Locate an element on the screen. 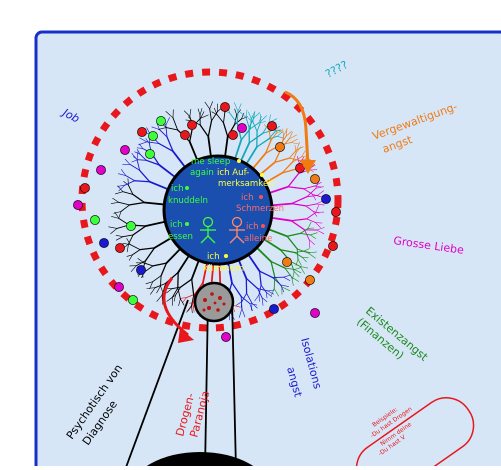  core-knuddeln-1: ich is located at coordinates (177, 189).